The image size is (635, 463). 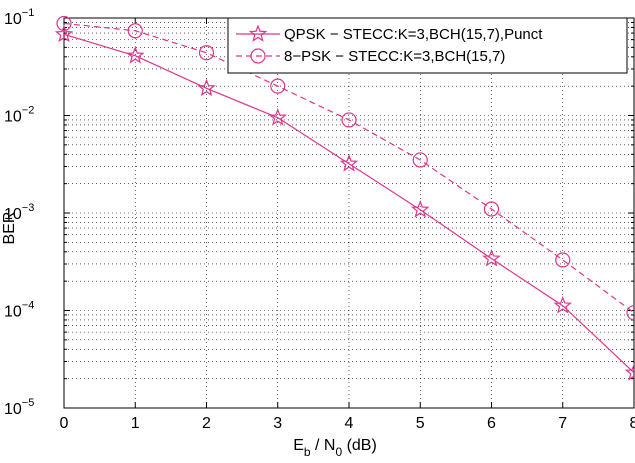 I want to click on x-tick-label: 6, so click(x=491, y=423).